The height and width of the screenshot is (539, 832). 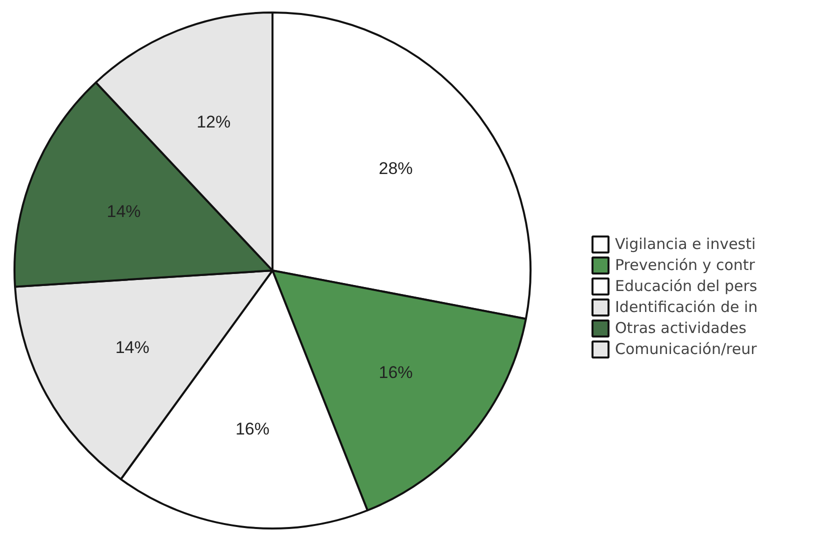 What do you see at coordinates (213, 122) in the screenshot?
I see `data-label: 12%` at bounding box center [213, 122].